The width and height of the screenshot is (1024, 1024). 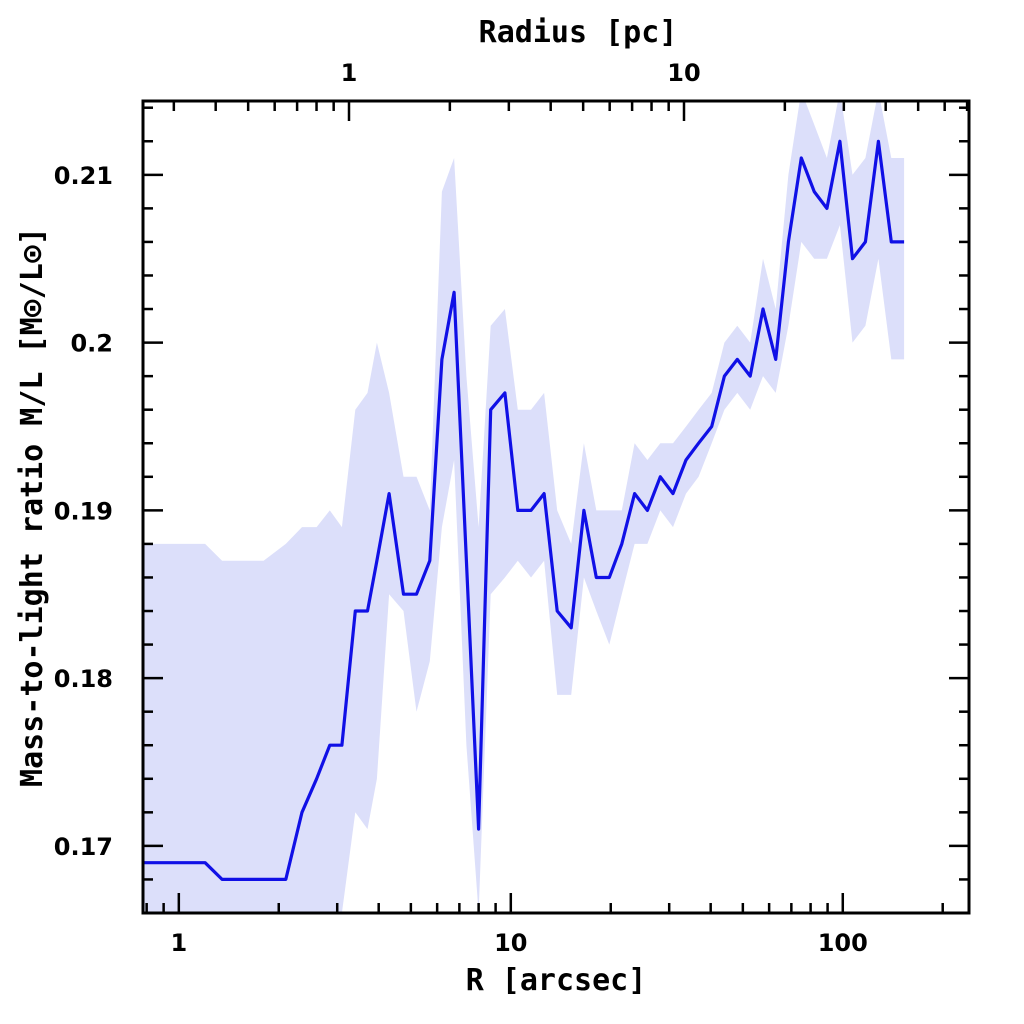 I want to click on y-tick-label: 0.19, so click(x=83, y=511).